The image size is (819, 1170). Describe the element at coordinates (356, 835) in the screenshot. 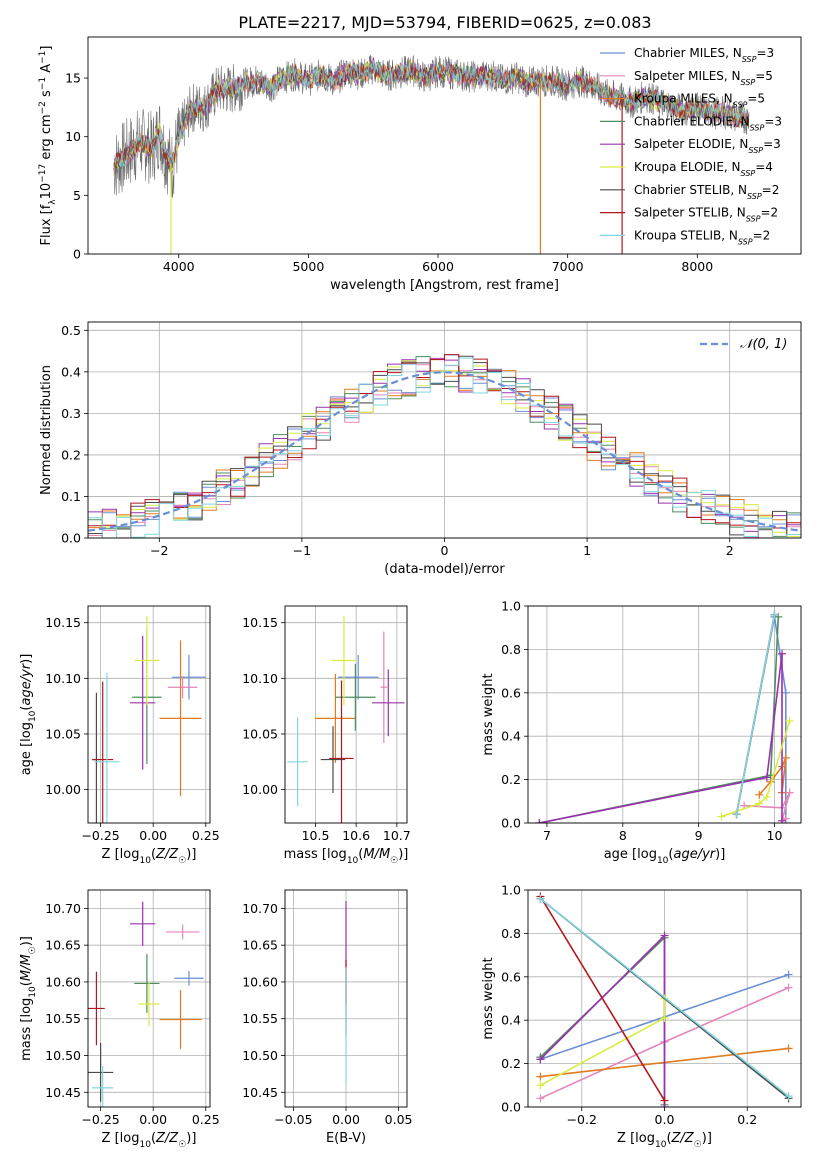

I see `x-tick-label: 10.6` at that location.